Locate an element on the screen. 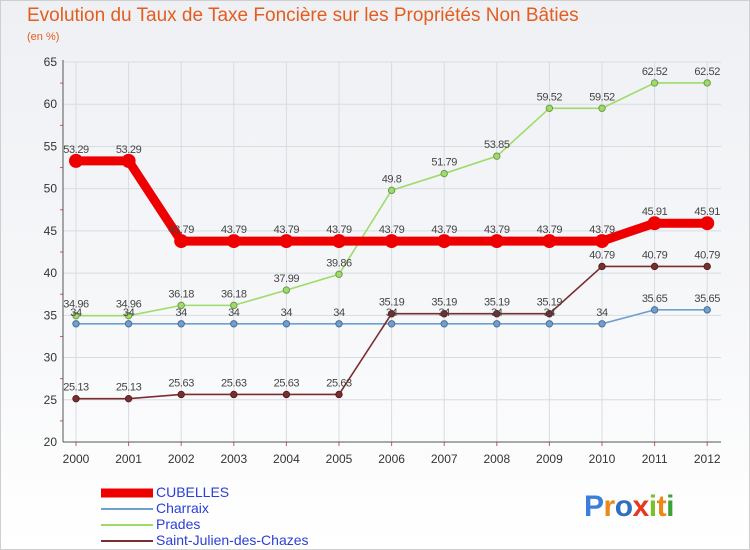  data-label-prades-2006: 49.8 is located at coordinates (392, 179).